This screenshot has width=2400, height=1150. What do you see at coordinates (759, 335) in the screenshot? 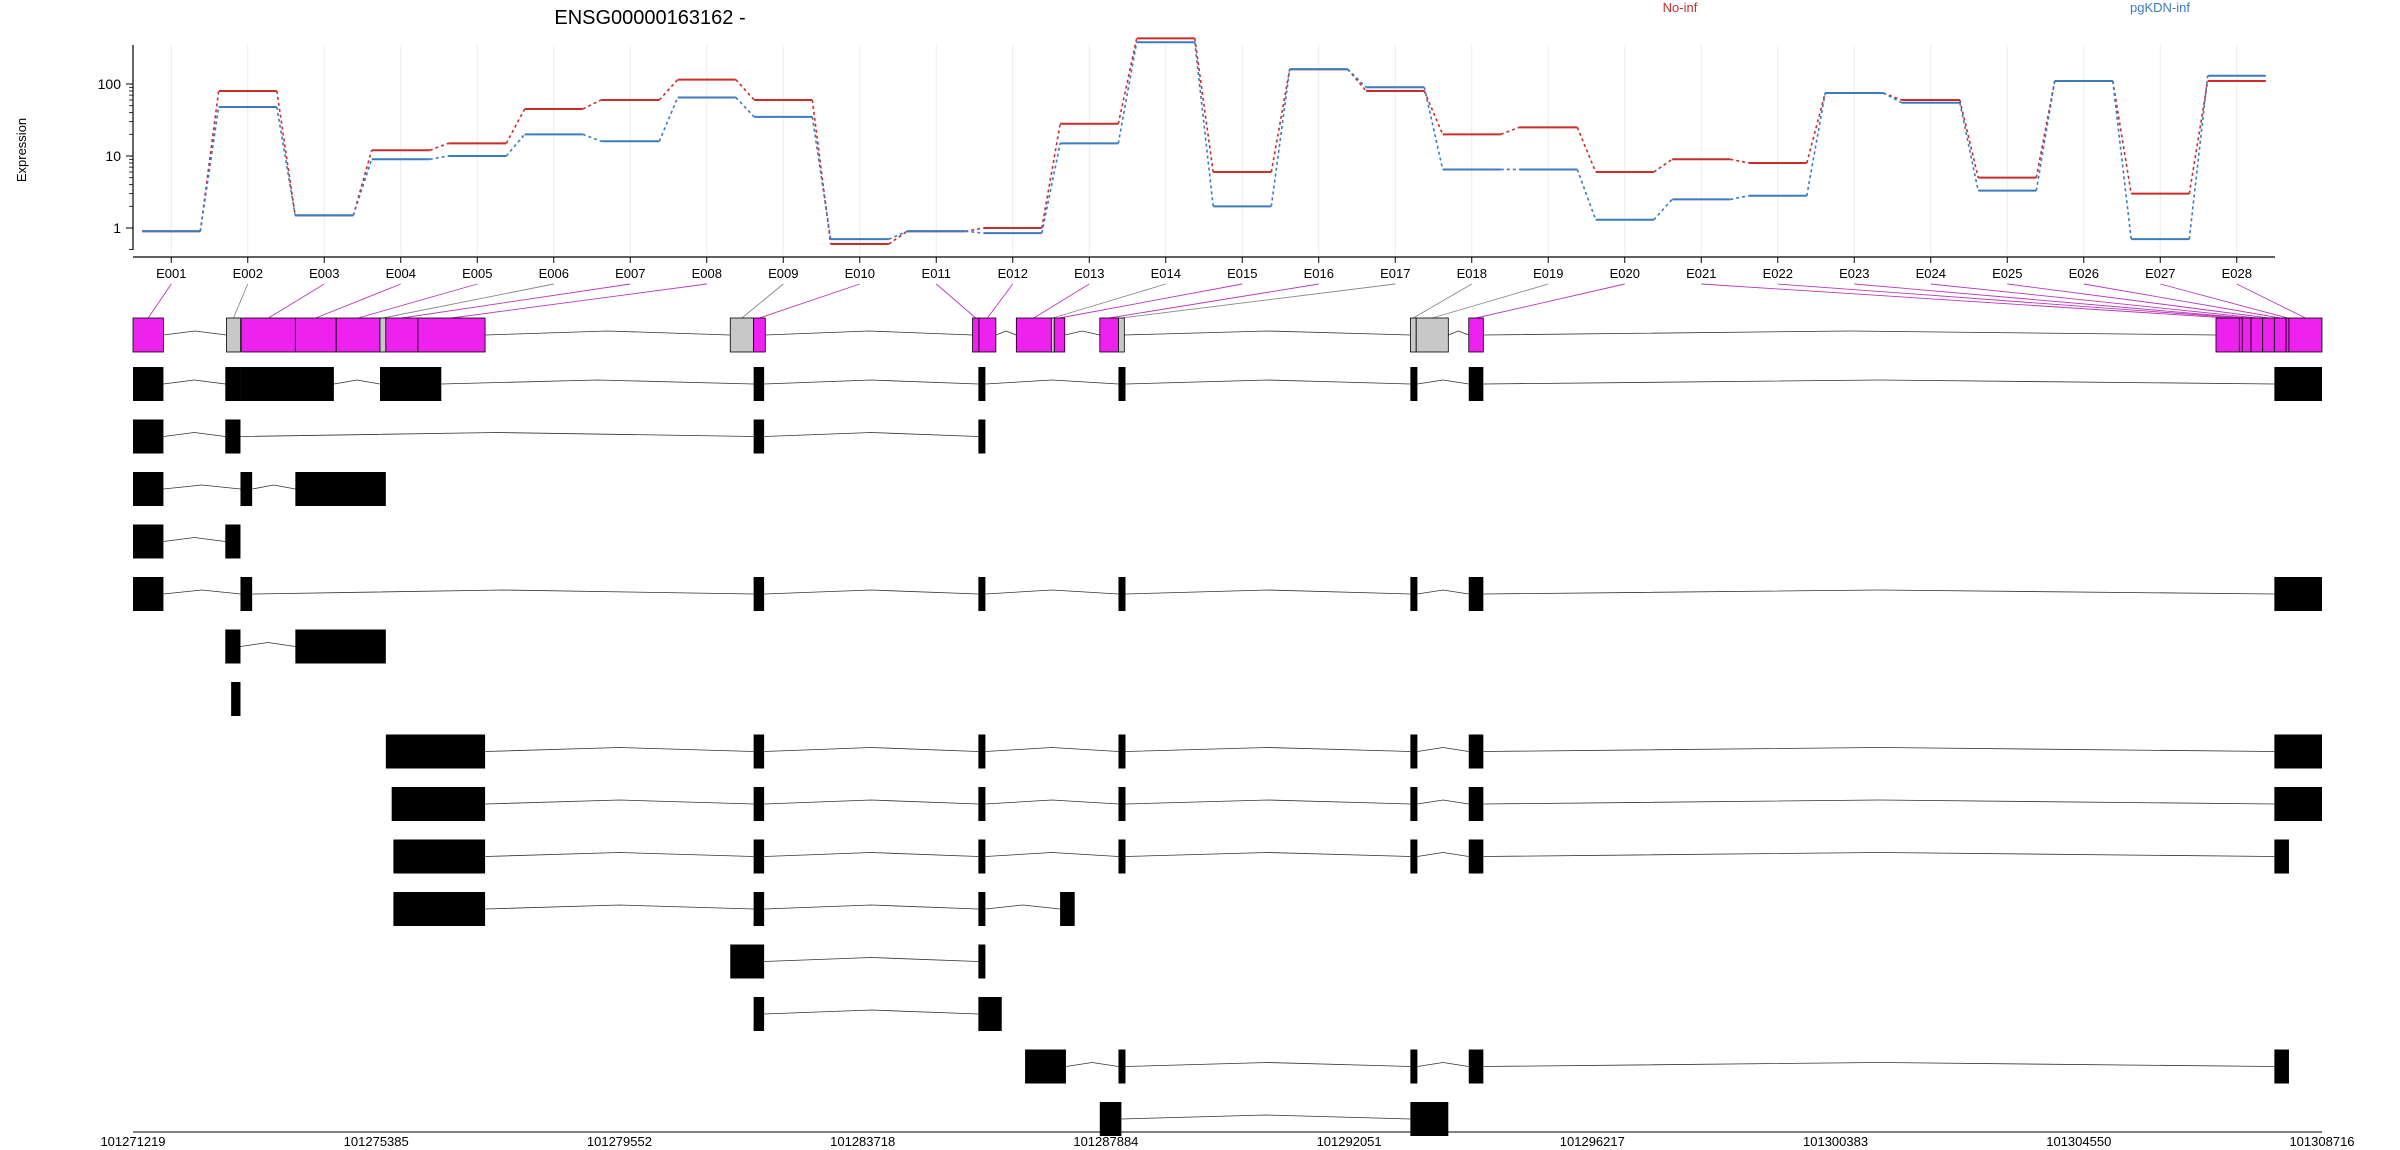
I see `exon-E010` at bounding box center [759, 335].